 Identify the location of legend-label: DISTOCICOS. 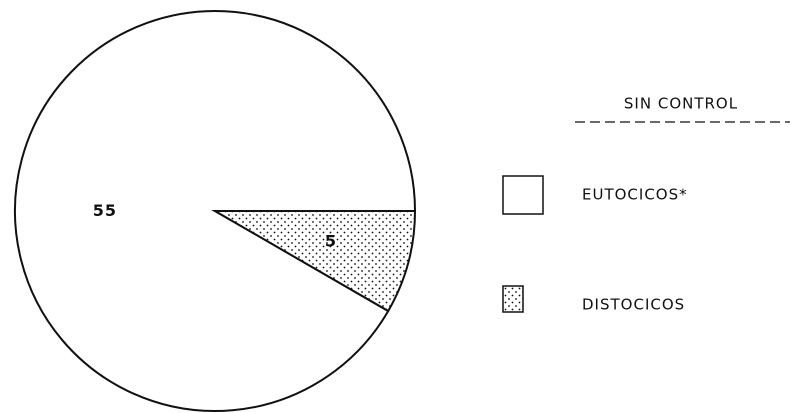
(633, 305).